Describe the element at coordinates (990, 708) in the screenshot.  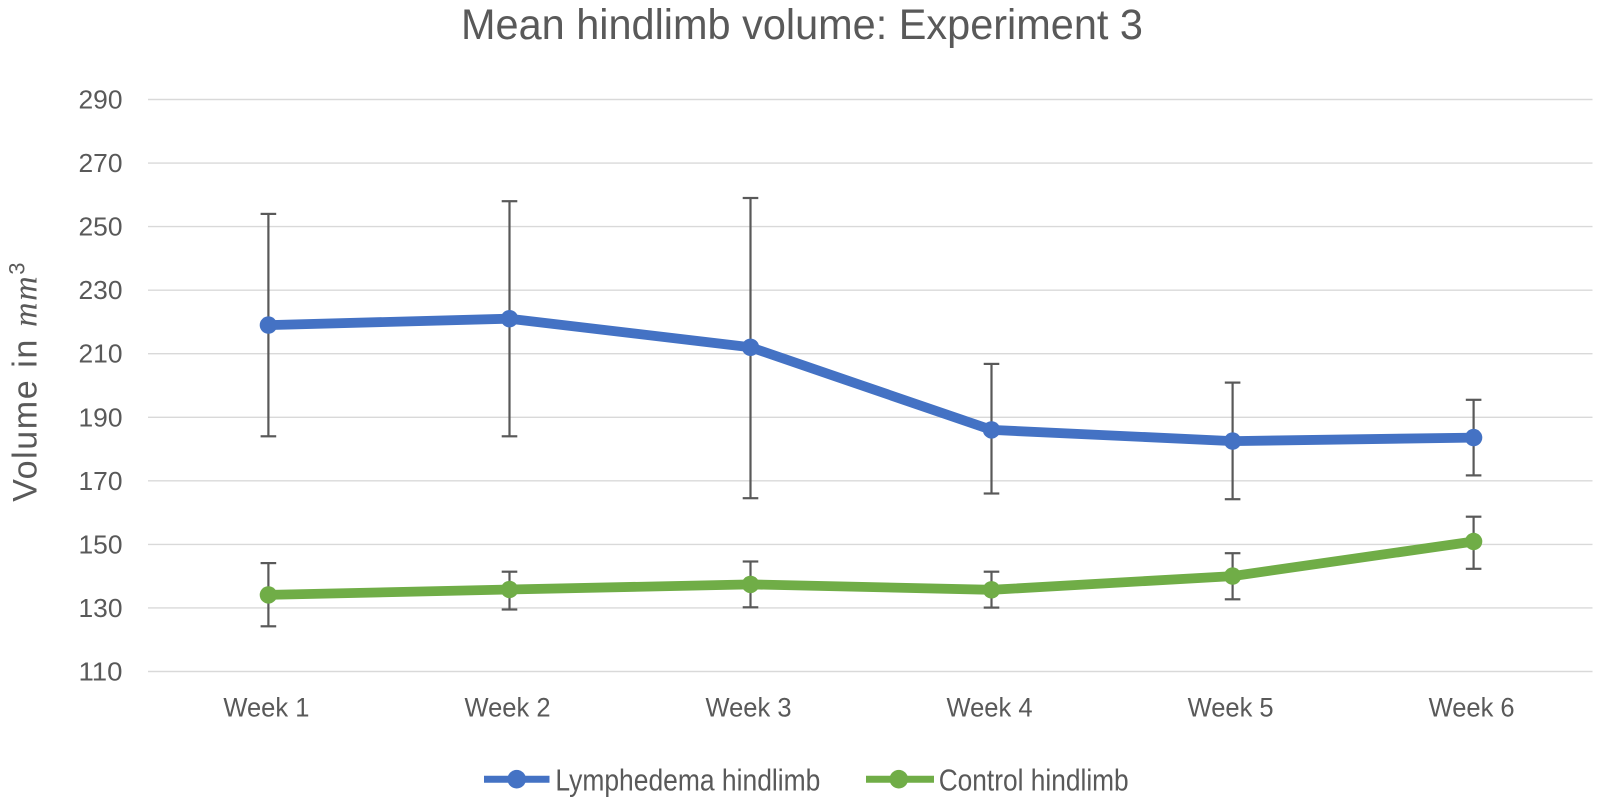
I see `svg-text: Week 4` at that location.